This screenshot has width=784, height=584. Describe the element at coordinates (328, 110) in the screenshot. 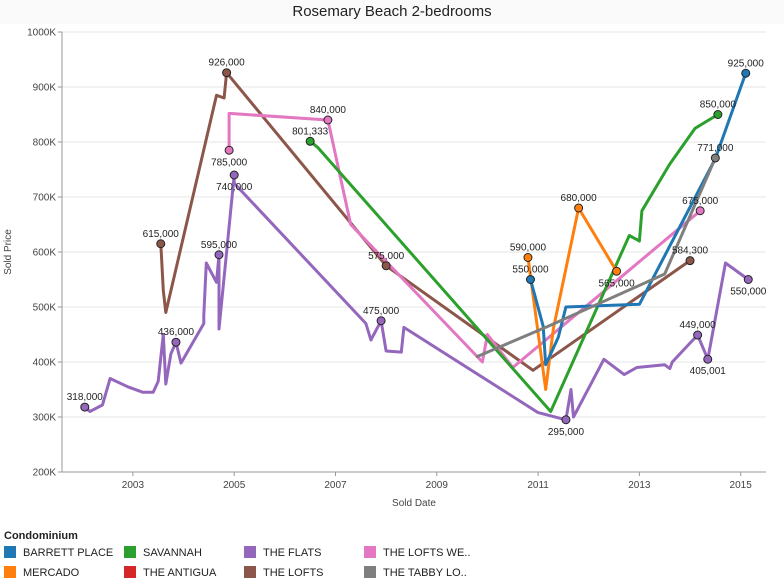

I see `data-label: 840,000` at that location.